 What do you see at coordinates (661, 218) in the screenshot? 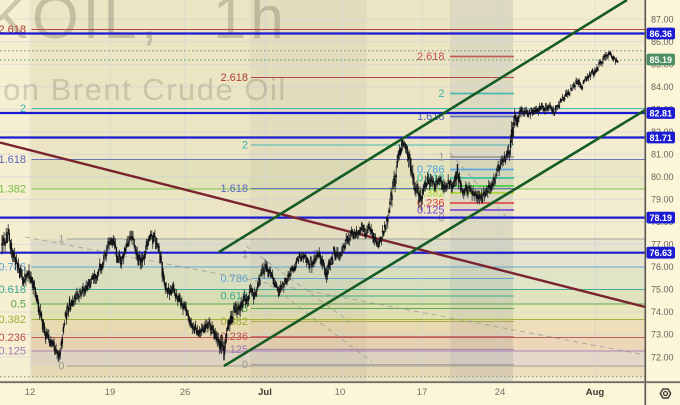
I see `svg-text: 78.19` at bounding box center [661, 218].